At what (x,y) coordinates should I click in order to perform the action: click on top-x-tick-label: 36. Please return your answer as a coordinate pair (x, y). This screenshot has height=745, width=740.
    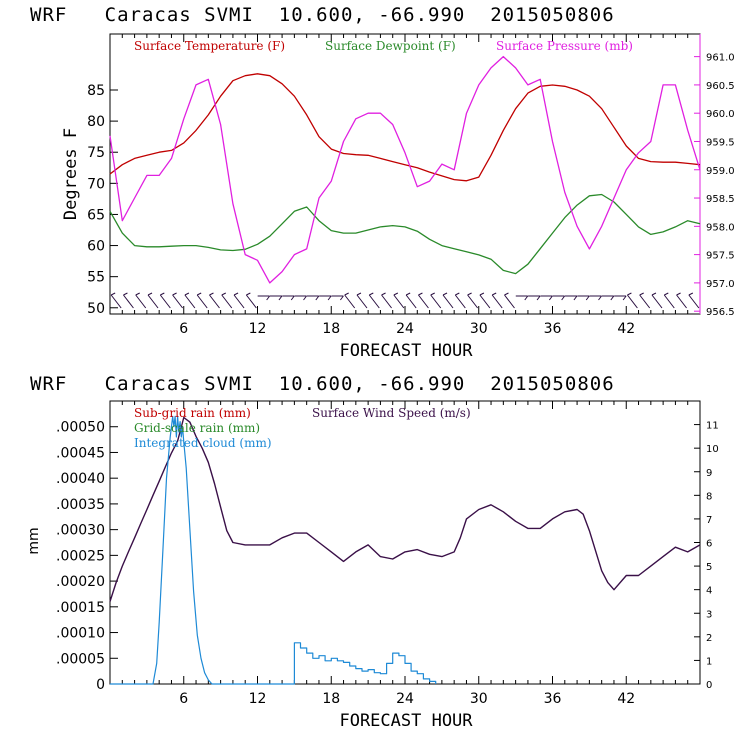
    Looking at the image, I should click on (553, 329).